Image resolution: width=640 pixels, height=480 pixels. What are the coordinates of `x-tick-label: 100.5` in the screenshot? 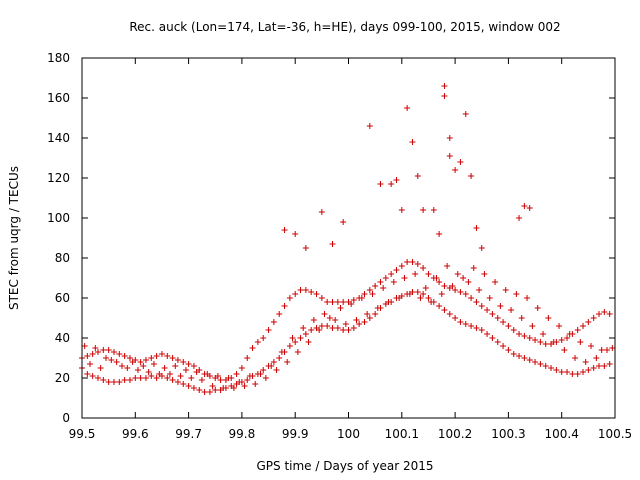 It's located at (615, 434).